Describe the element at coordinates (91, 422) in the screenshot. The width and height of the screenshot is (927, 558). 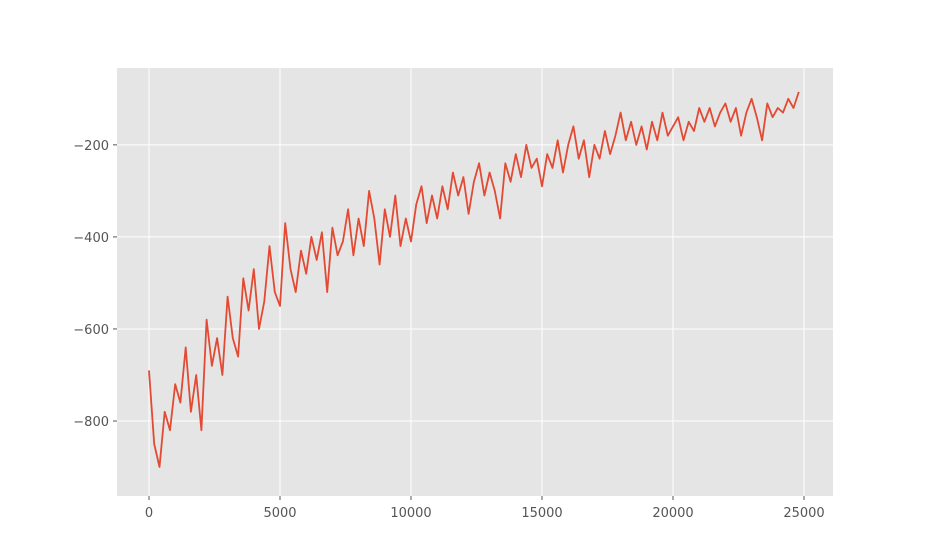
I see `y-tick-label: −800` at that location.